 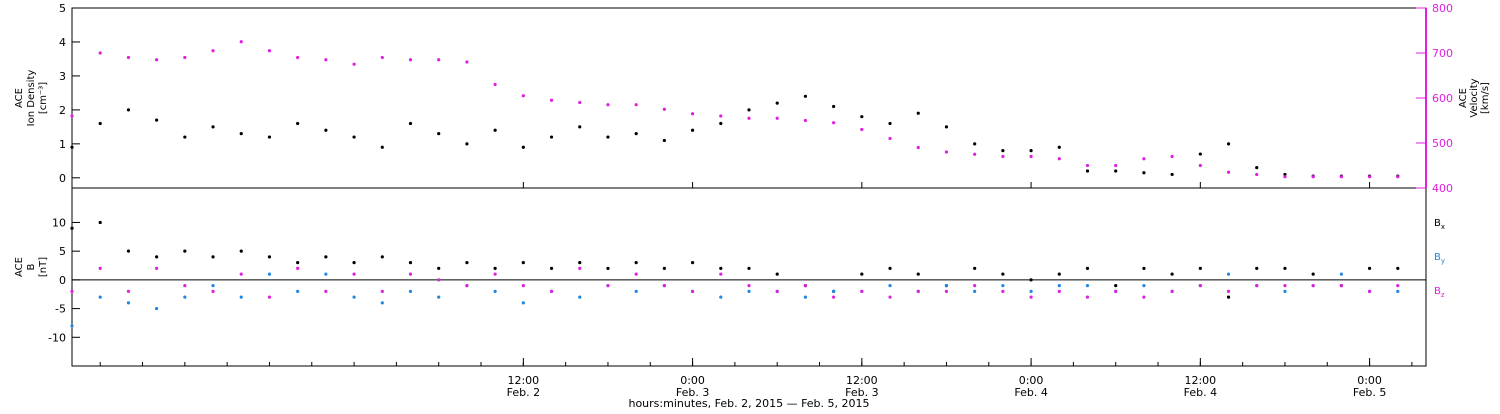 What do you see at coordinates (62, 76) in the screenshot?
I see `density-ytick-label: 3` at bounding box center [62, 76].